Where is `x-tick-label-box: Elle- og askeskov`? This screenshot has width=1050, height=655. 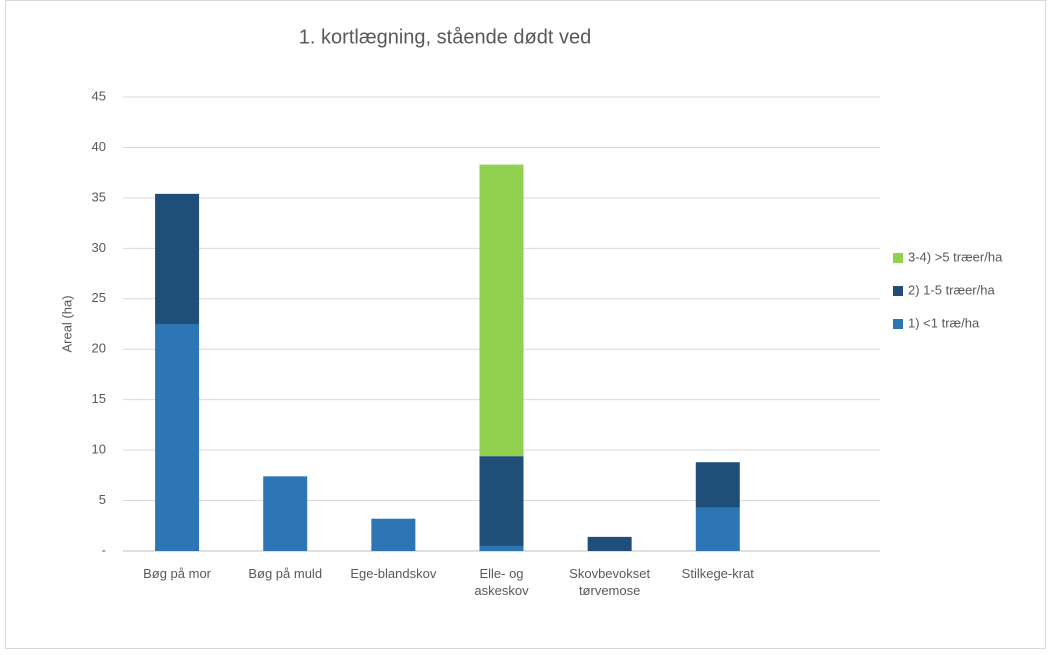 x-tick-label-box: Elle- og askeskov is located at coordinates (501, 582).